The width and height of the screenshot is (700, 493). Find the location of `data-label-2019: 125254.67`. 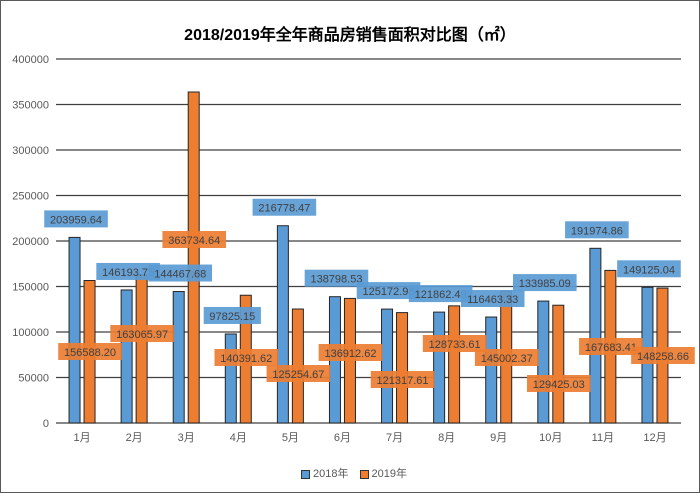

data-label-2019: 125254.67 is located at coordinates (298, 375).